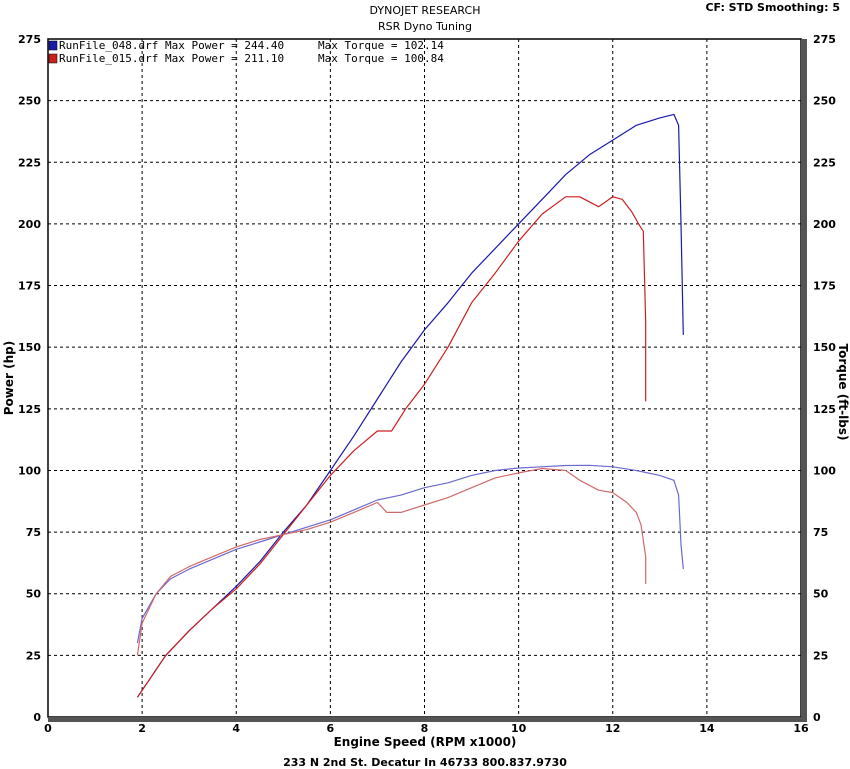  I want to click on x-axis-label: Engine Speed (RPM x1000), so click(425, 742).